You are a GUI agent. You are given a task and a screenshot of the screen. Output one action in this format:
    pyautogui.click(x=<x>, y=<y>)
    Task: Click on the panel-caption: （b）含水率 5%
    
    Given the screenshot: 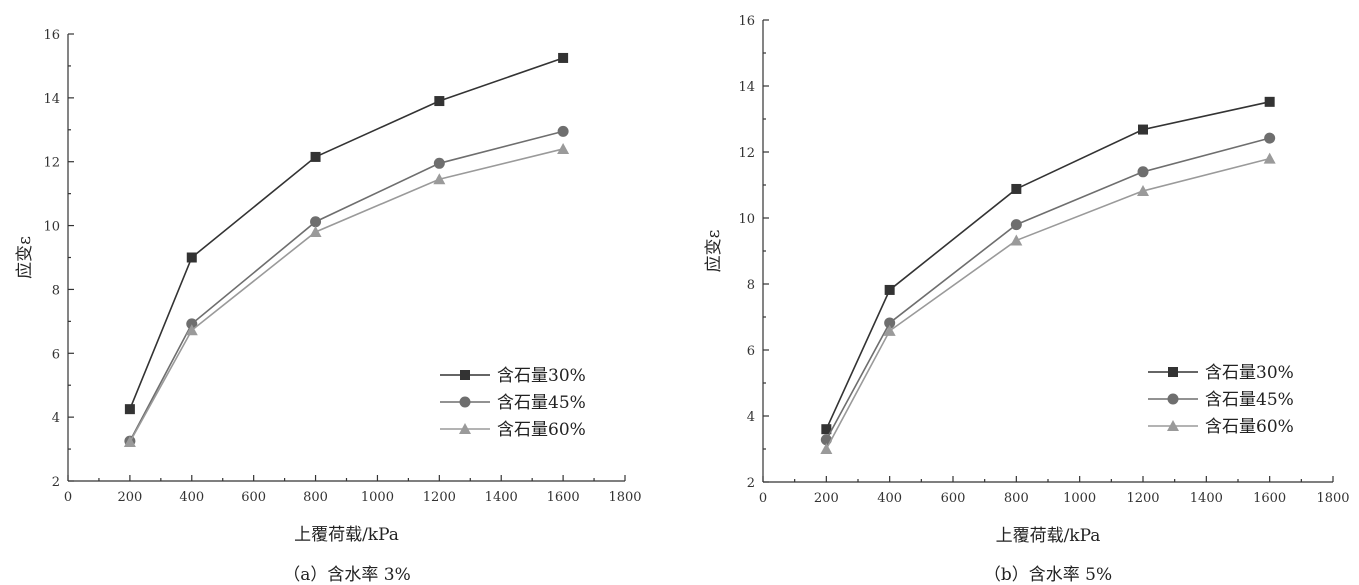 What is the action you would take?
    pyautogui.click(x=1048, y=575)
    